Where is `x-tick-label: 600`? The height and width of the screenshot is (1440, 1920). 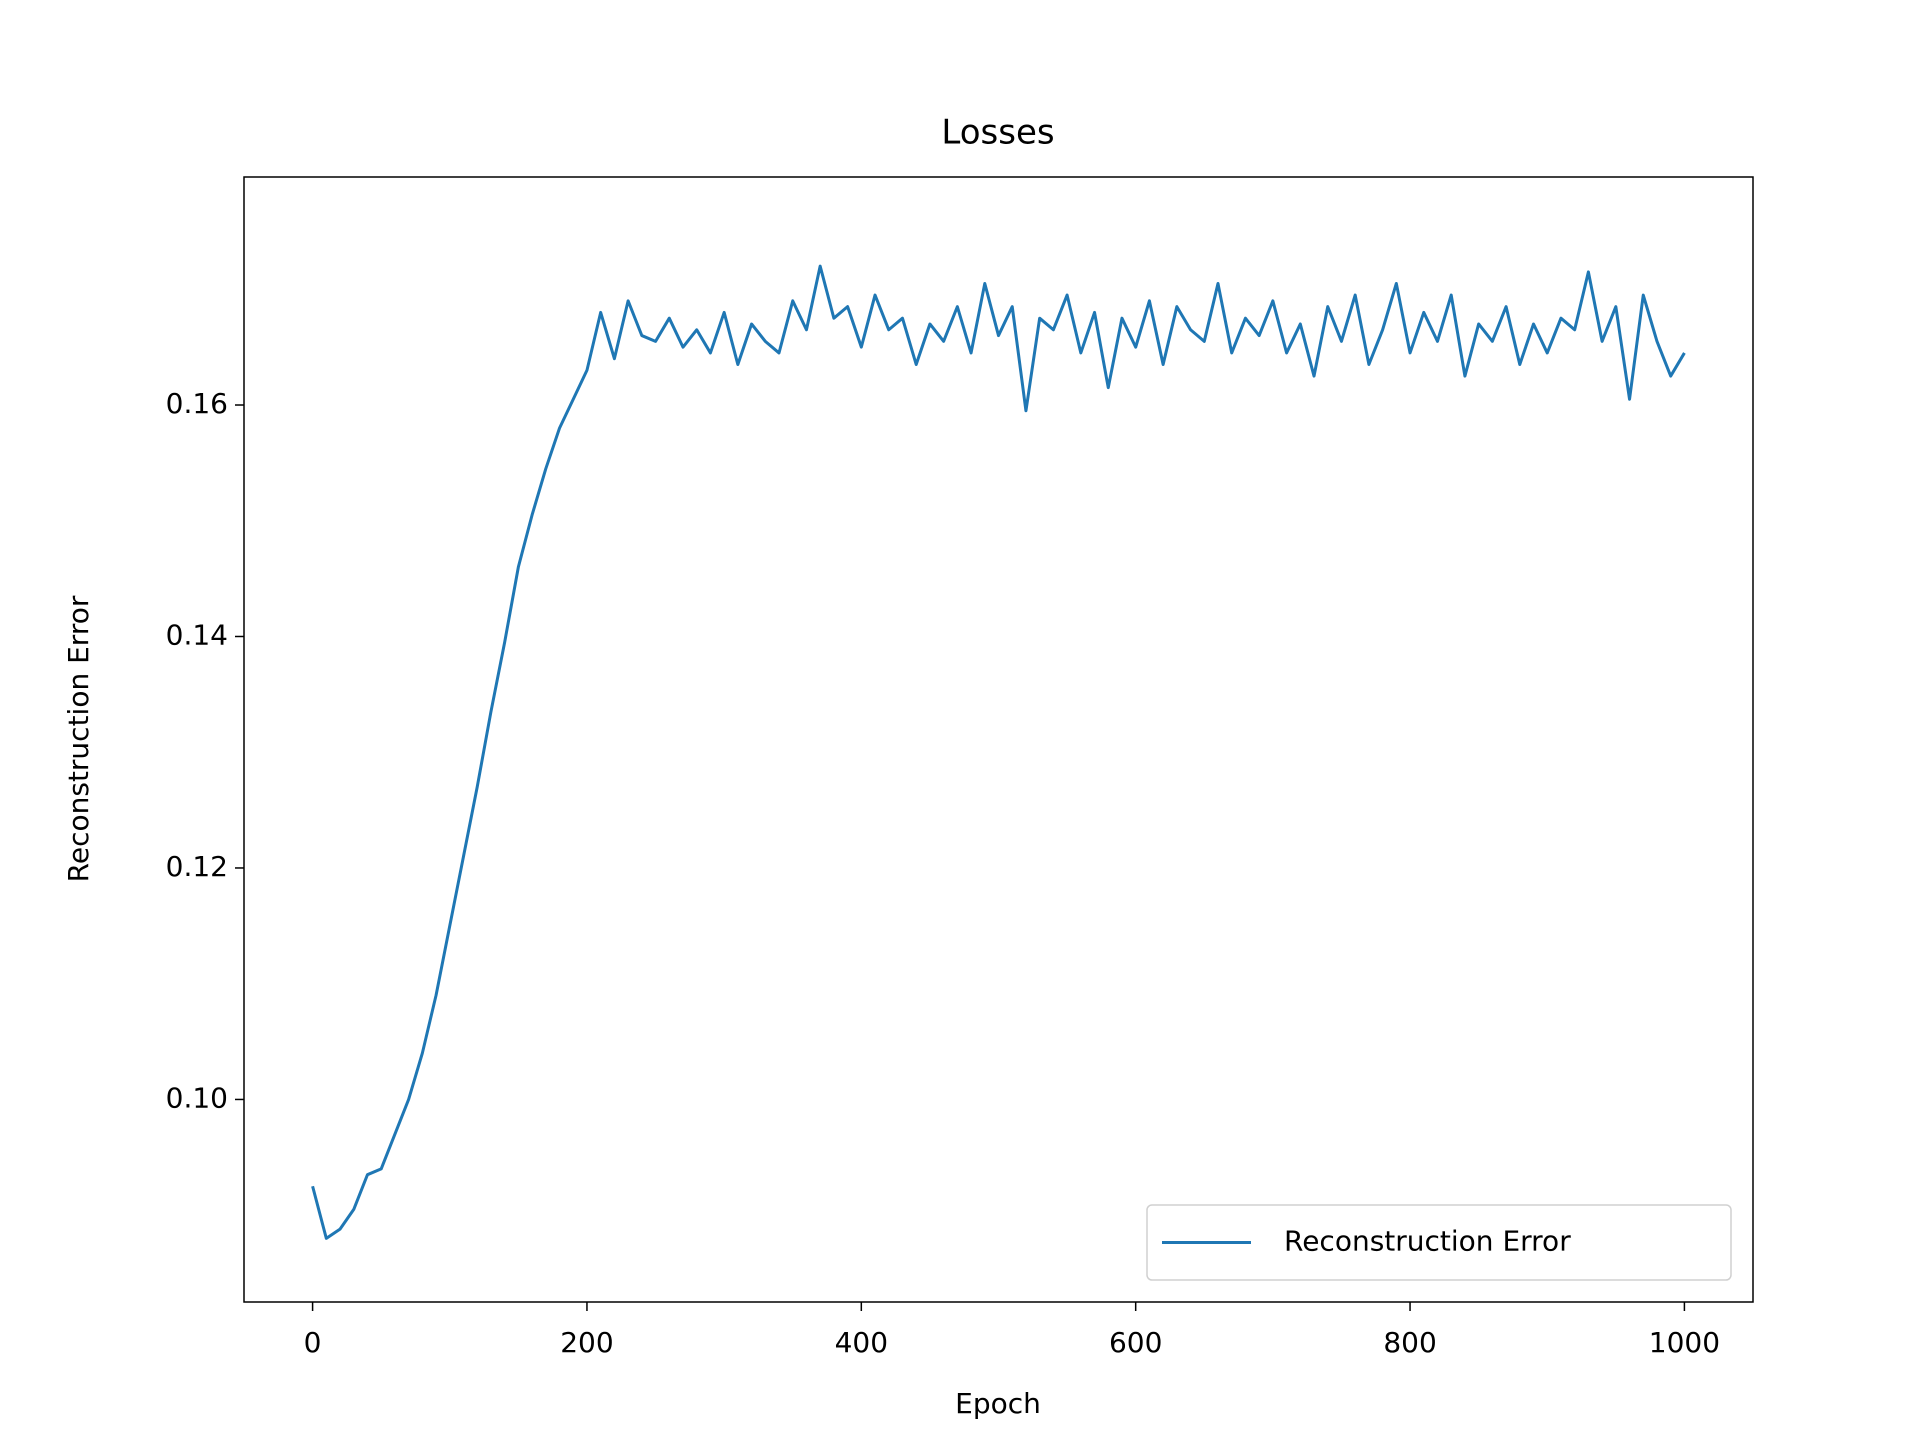
x-tick-label: 600 is located at coordinates (1135, 1342).